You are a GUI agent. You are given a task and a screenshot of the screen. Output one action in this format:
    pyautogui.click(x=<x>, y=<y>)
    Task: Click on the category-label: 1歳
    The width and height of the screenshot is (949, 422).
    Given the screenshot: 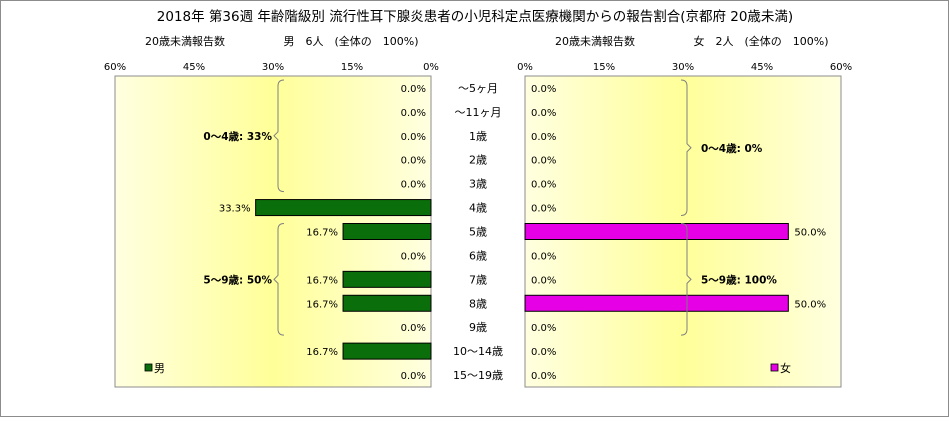 What is the action you would take?
    pyautogui.click(x=478, y=136)
    